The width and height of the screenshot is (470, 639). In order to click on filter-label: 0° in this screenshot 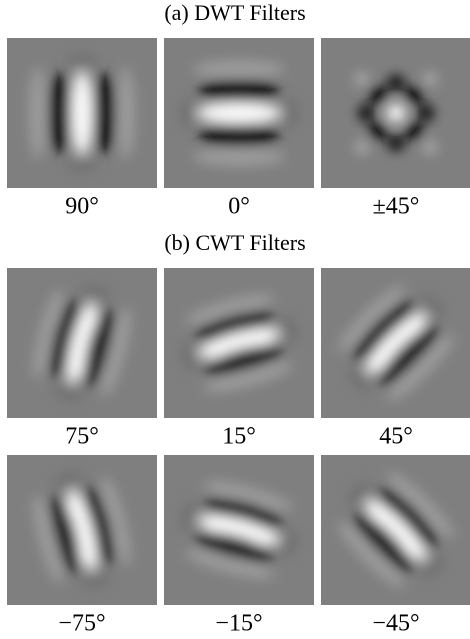, I will do `click(239, 207)`.